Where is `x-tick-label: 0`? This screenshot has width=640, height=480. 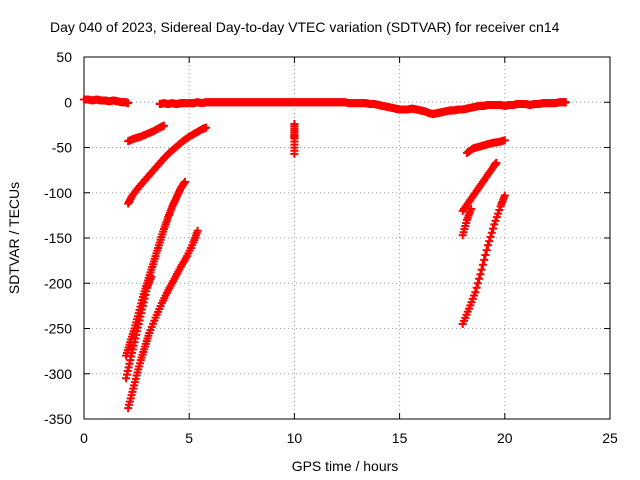 x-tick-label: 0 is located at coordinates (84, 438).